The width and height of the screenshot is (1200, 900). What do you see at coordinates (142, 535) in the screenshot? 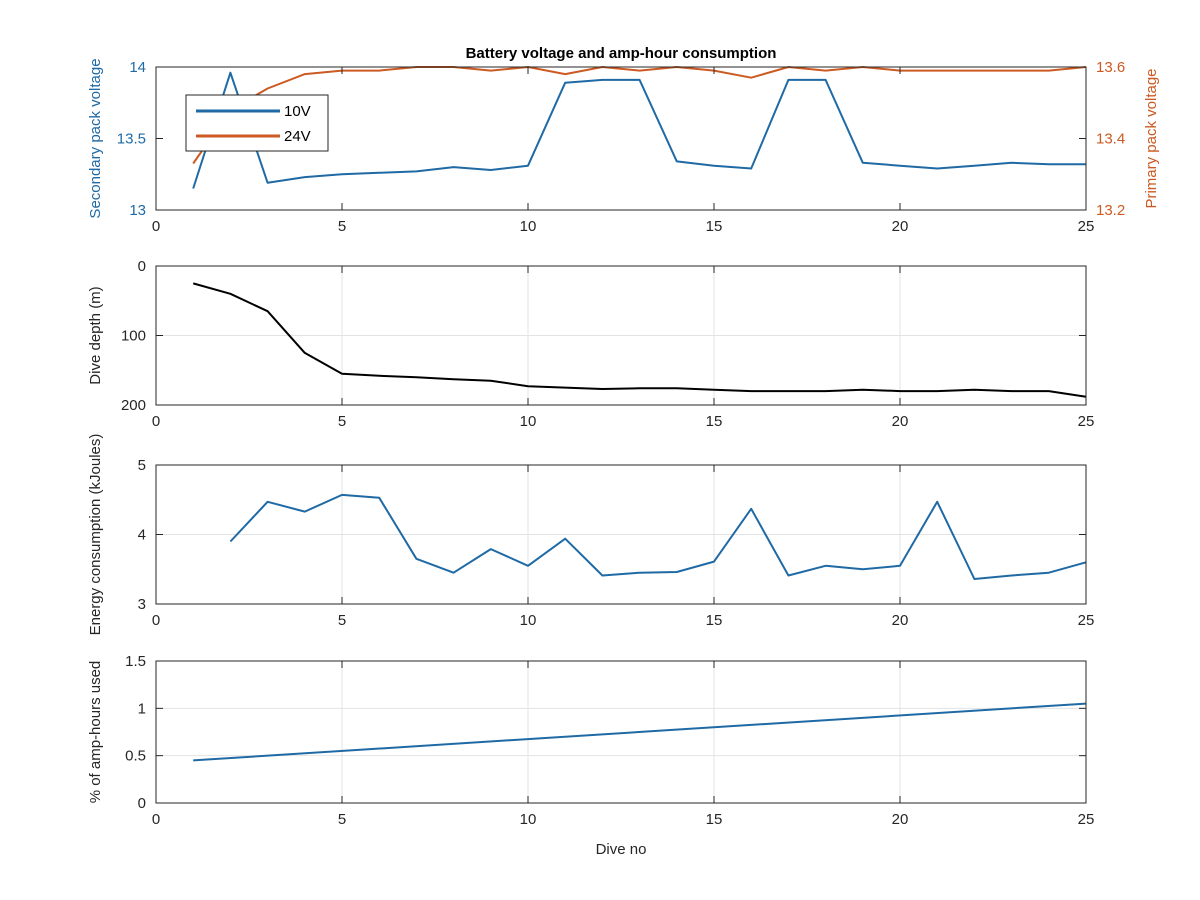
I see `y-tick-label: 4` at bounding box center [142, 535].